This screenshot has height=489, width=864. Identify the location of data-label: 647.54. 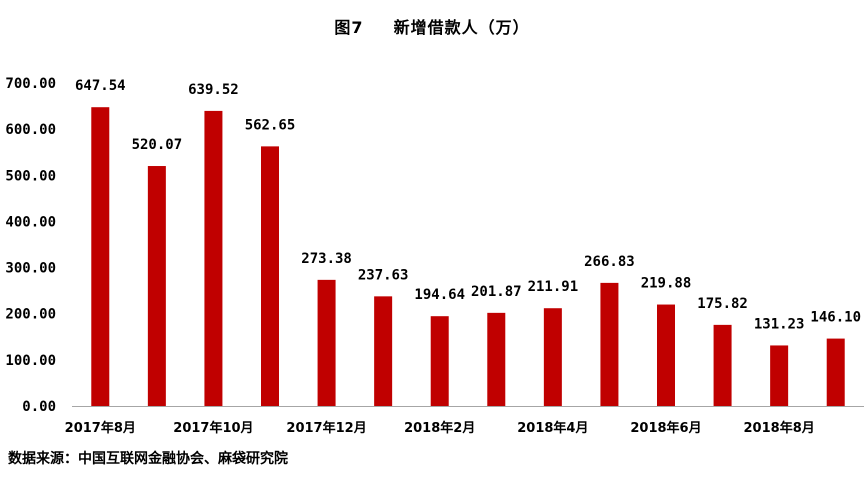
(100, 86).